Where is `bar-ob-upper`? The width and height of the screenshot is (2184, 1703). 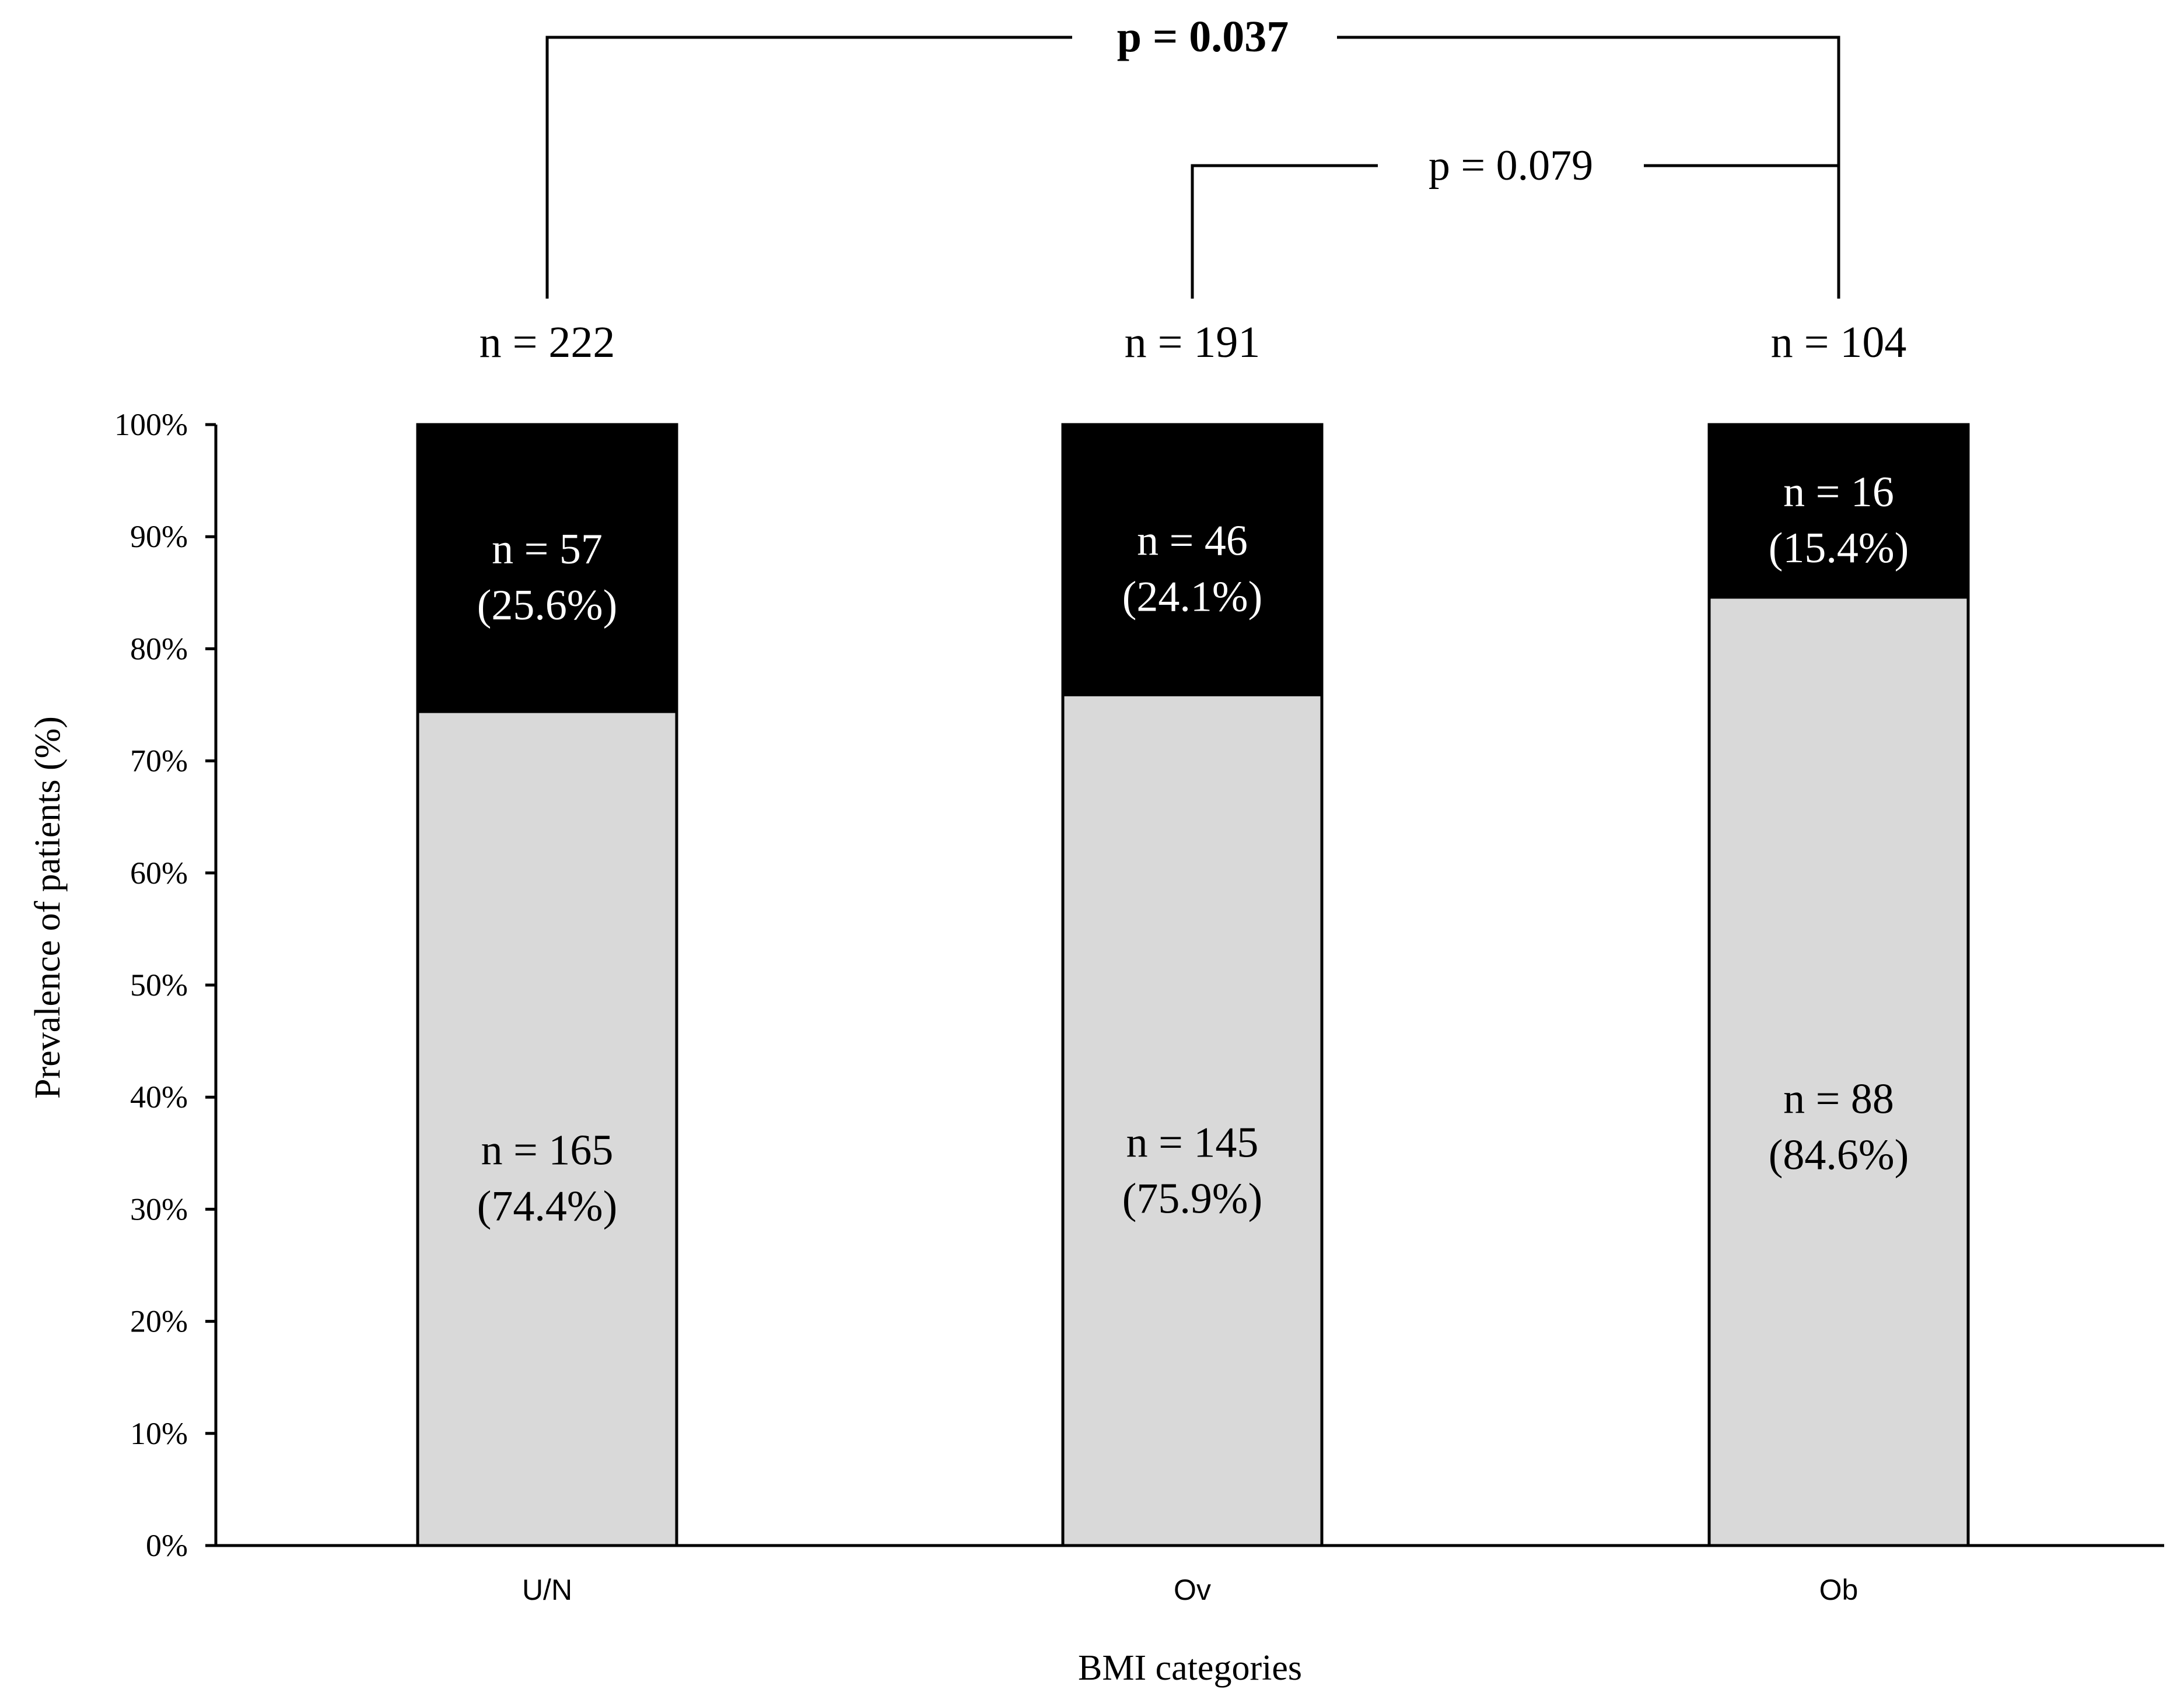 bar-ob-upper is located at coordinates (1838, 511).